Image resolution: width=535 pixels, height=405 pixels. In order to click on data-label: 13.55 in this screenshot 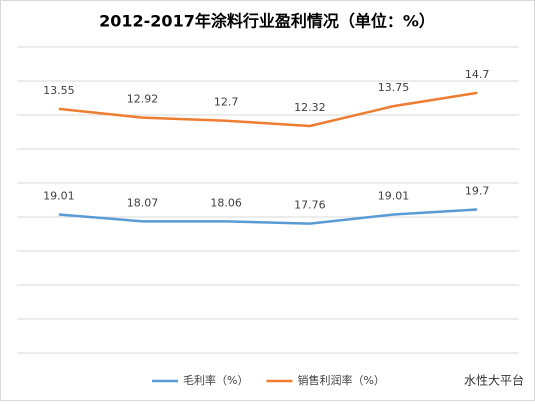, I will do `click(59, 90)`.